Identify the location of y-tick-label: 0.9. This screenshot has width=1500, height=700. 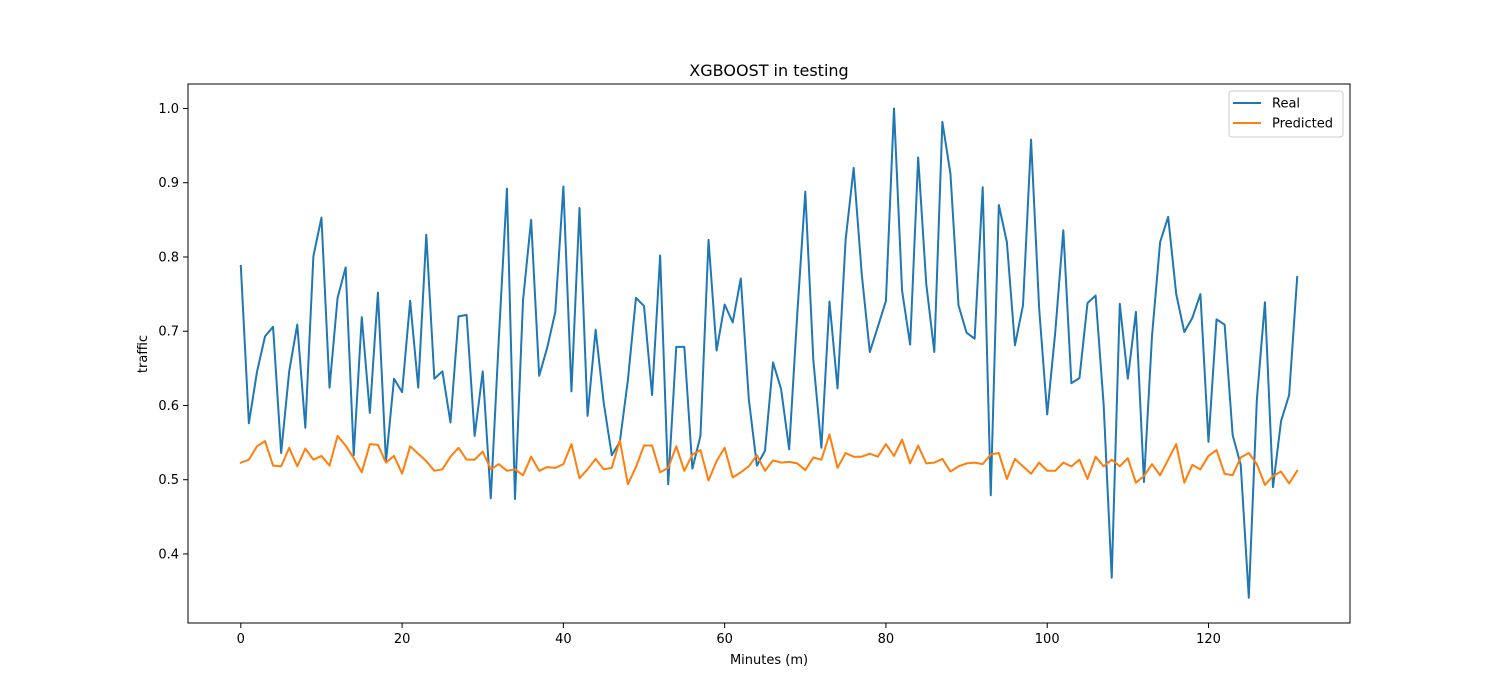
(168, 183).